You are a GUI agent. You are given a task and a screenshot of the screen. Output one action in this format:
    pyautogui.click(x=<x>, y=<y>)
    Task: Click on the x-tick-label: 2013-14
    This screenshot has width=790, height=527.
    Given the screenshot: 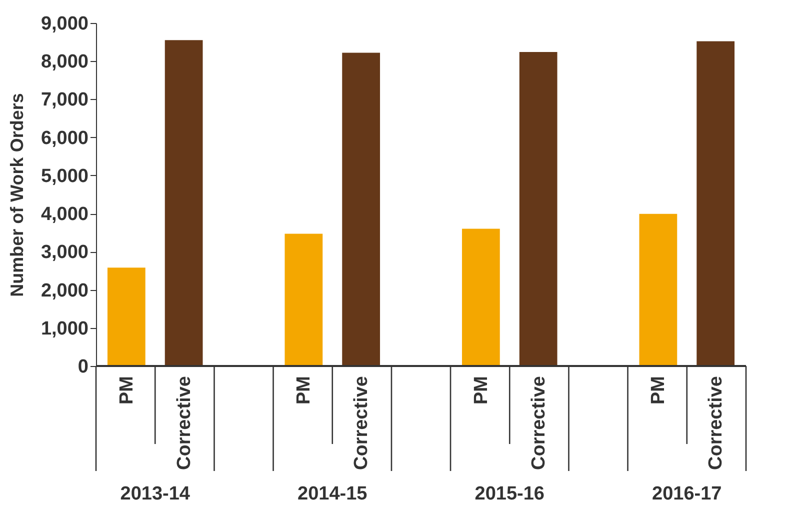 What is the action you would take?
    pyautogui.click(x=155, y=494)
    